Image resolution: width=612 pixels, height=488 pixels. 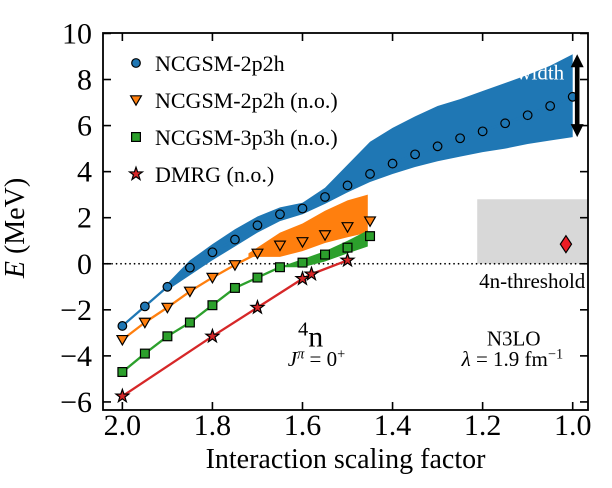 I want to click on legend-item-dmrg-no: DMRG (n.o.), so click(x=200, y=174).